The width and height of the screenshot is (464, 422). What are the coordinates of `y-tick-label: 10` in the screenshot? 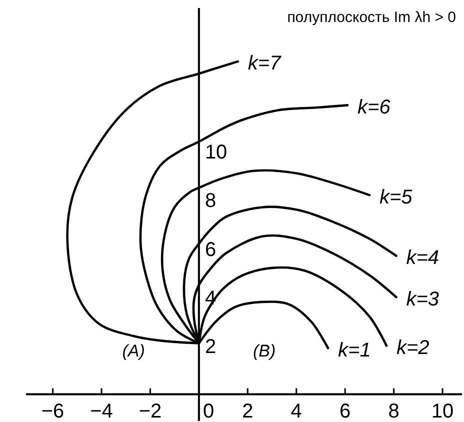 It's located at (216, 153).